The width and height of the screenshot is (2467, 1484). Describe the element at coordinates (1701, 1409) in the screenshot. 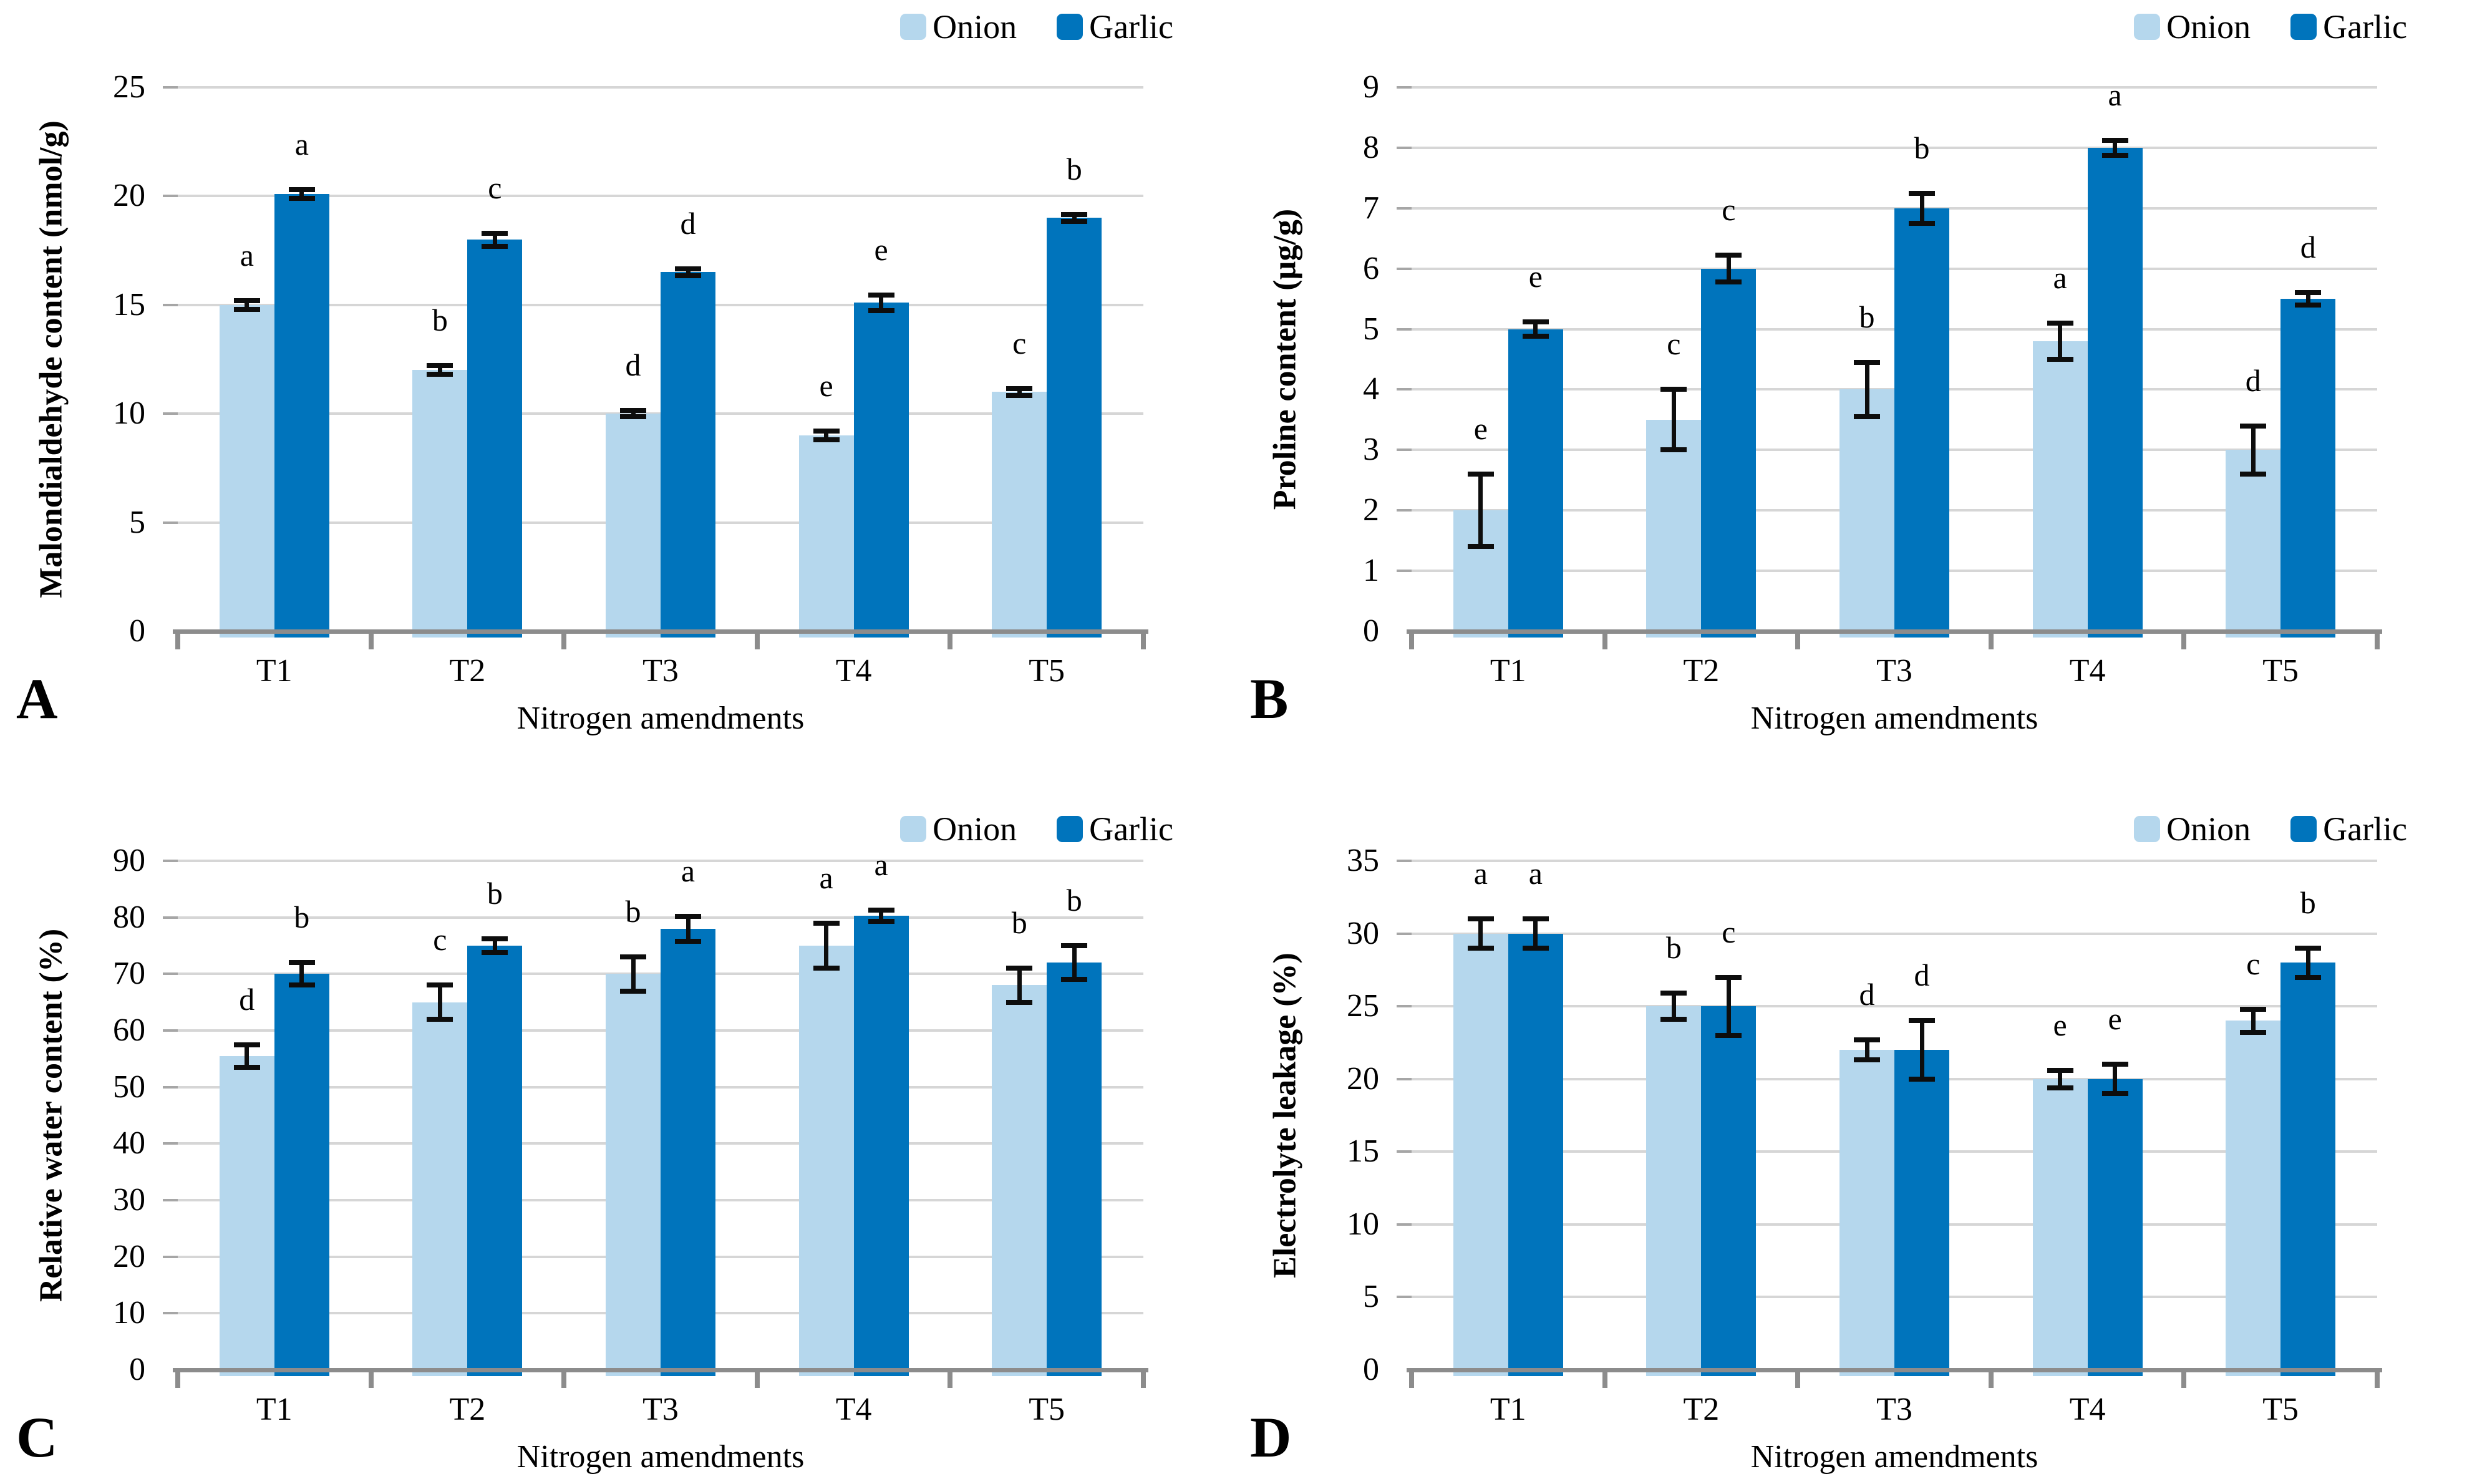

I see `x-tick-label: T2` at that location.